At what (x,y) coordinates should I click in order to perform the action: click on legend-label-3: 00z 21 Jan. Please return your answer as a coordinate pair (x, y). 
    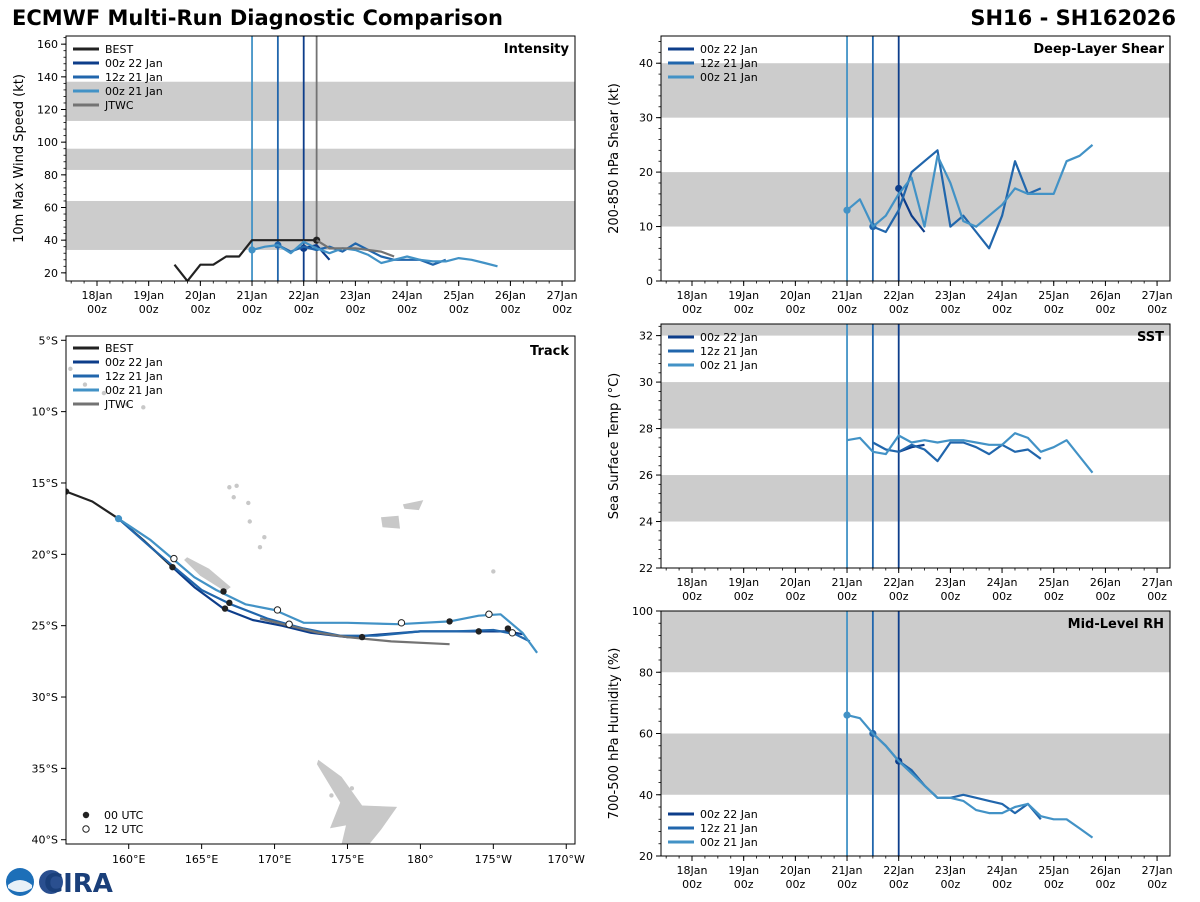
    Looking at the image, I should click on (134, 91).